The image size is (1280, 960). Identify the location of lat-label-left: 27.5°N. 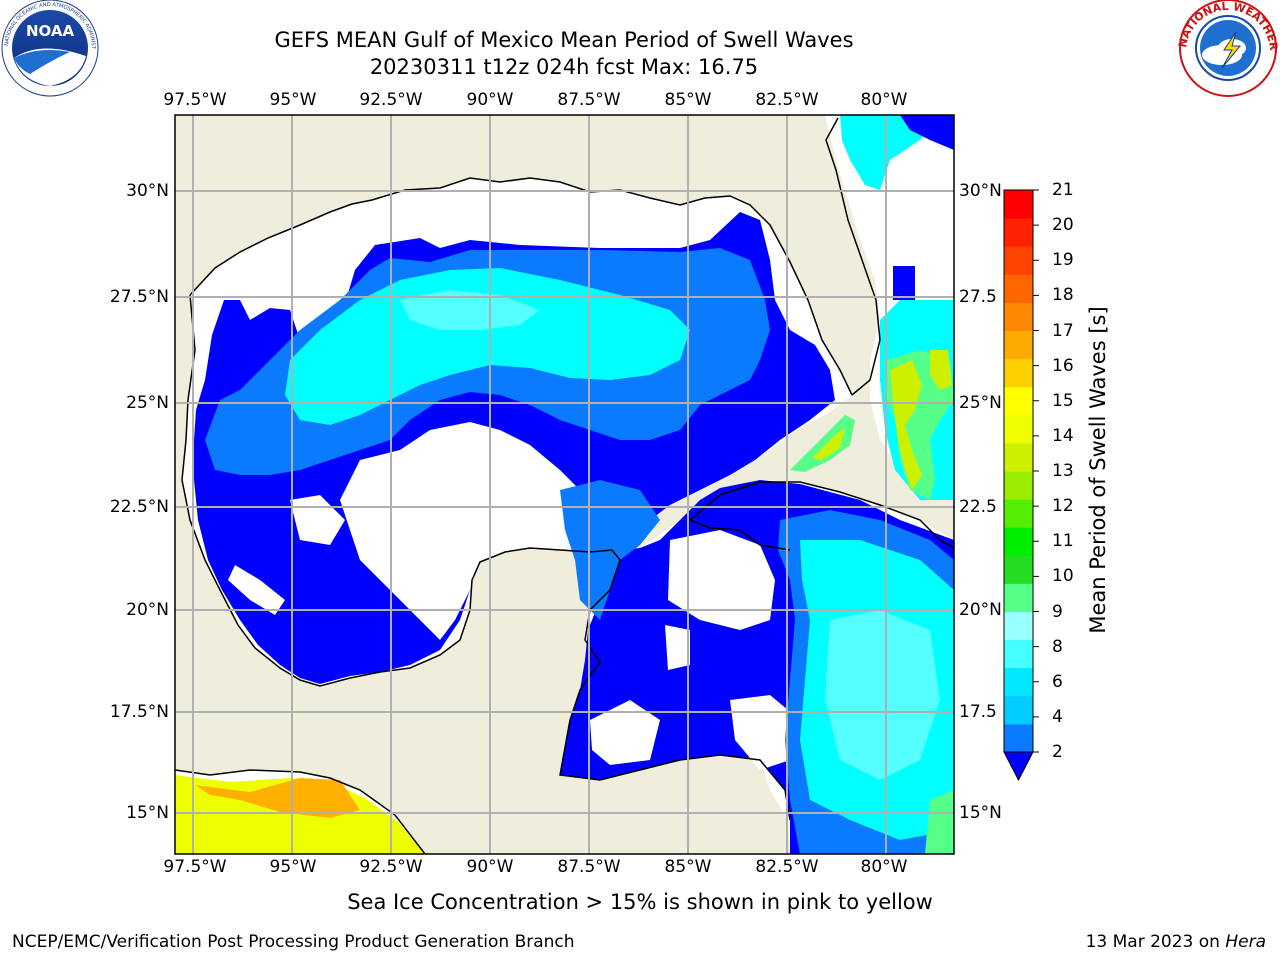
(139, 297).